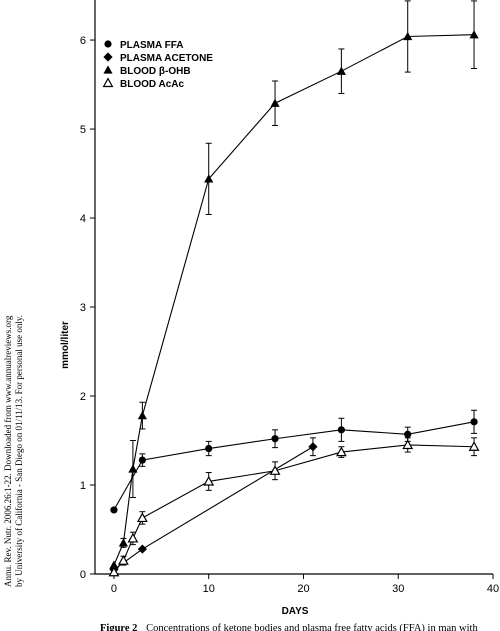  Describe the element at coordinates (83, 397) in the screenshot. I see `y-tick-label: 2` at that location.